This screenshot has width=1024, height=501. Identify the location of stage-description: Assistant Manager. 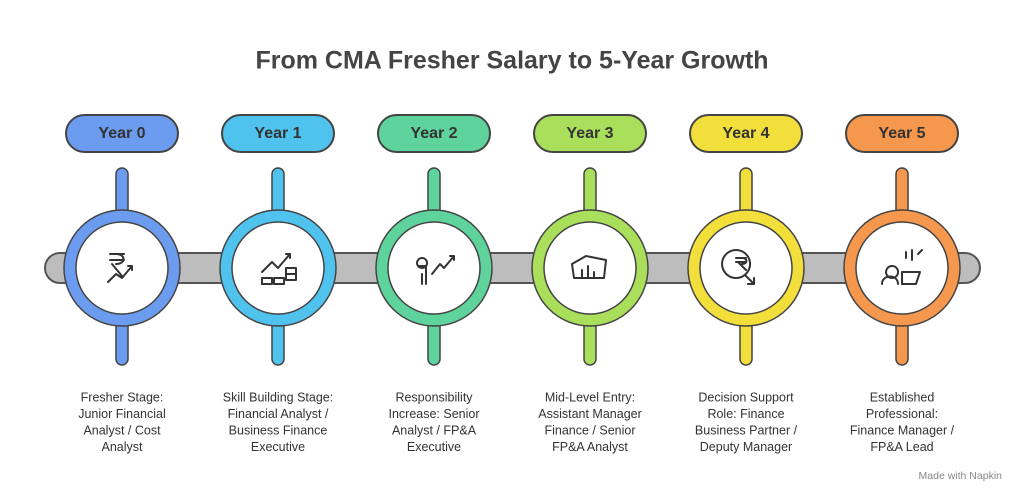
(590, 414).